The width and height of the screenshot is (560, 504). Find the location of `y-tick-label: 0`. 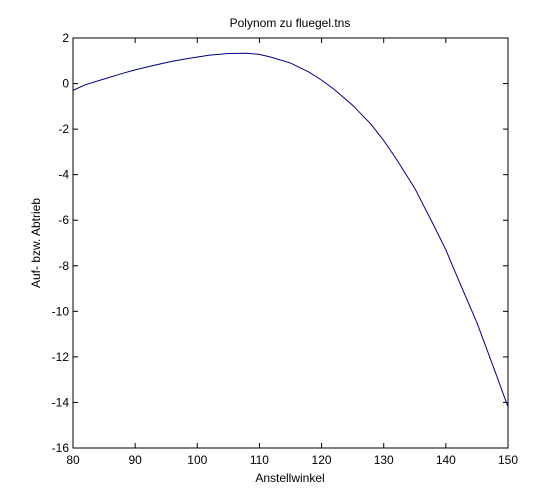

y-tick-label: 0 is located at coordinates (65, 84).